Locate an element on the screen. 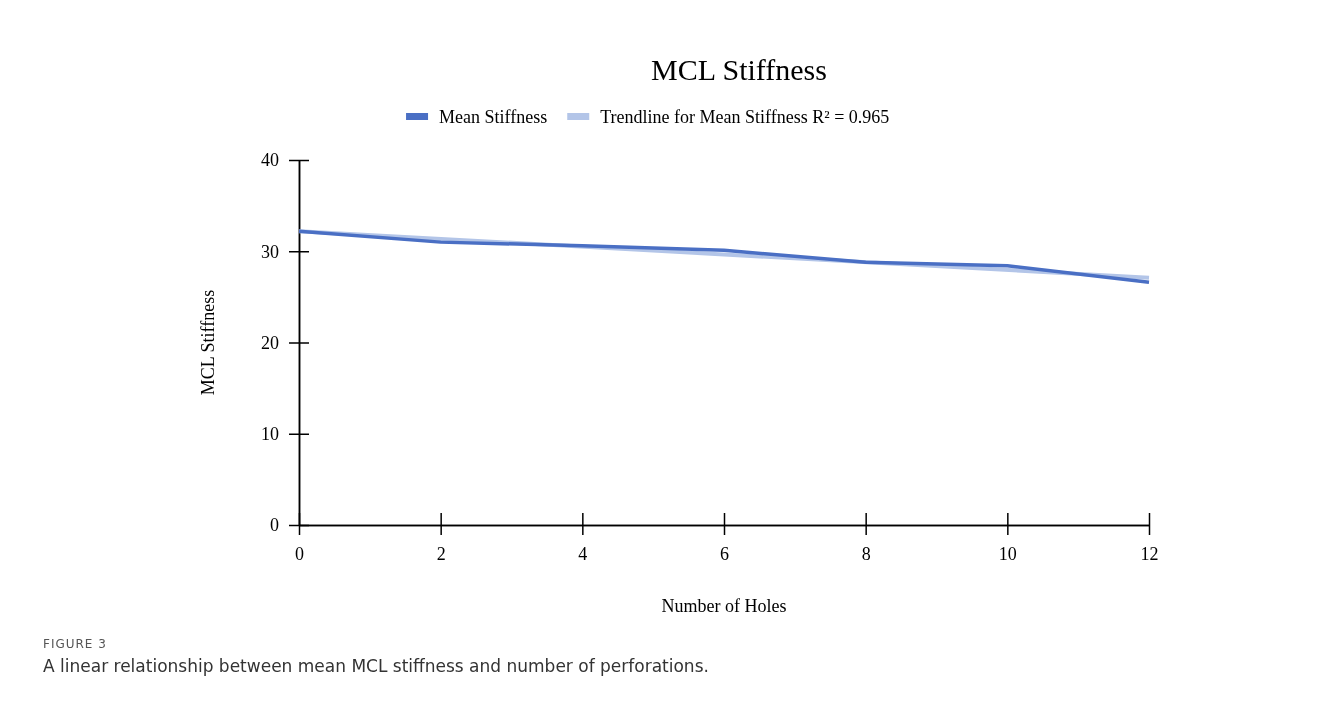 This screenshot has width=1322, height=702. y-tick-label: 40 is located at coordinates (270, 160).